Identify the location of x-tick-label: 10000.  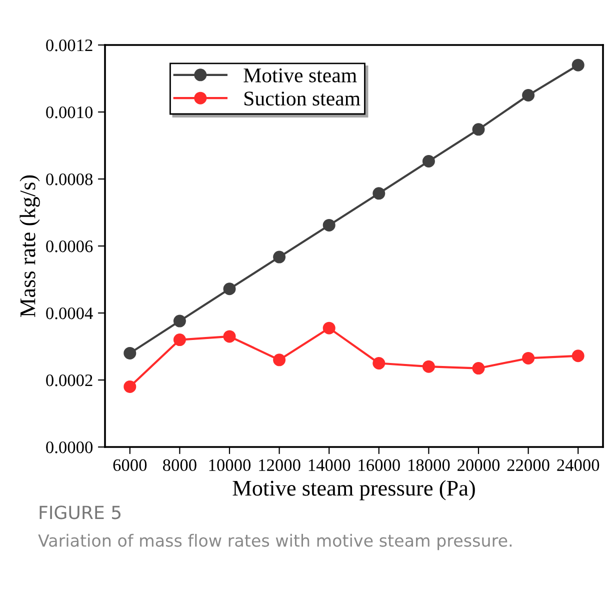
(230, 465).